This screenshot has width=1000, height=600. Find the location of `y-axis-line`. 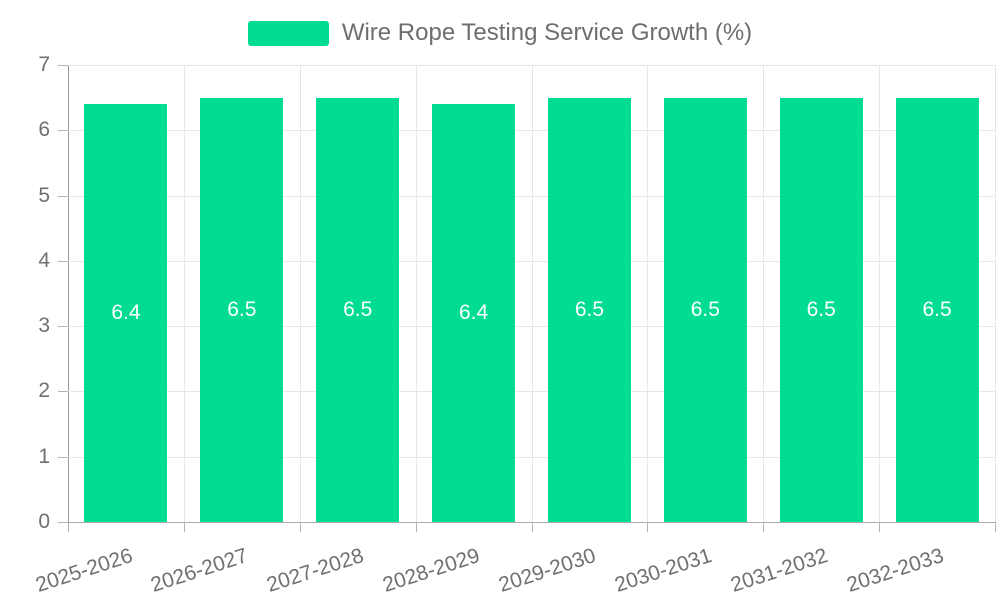

y-axis-line is located at coordinates (68, 293).